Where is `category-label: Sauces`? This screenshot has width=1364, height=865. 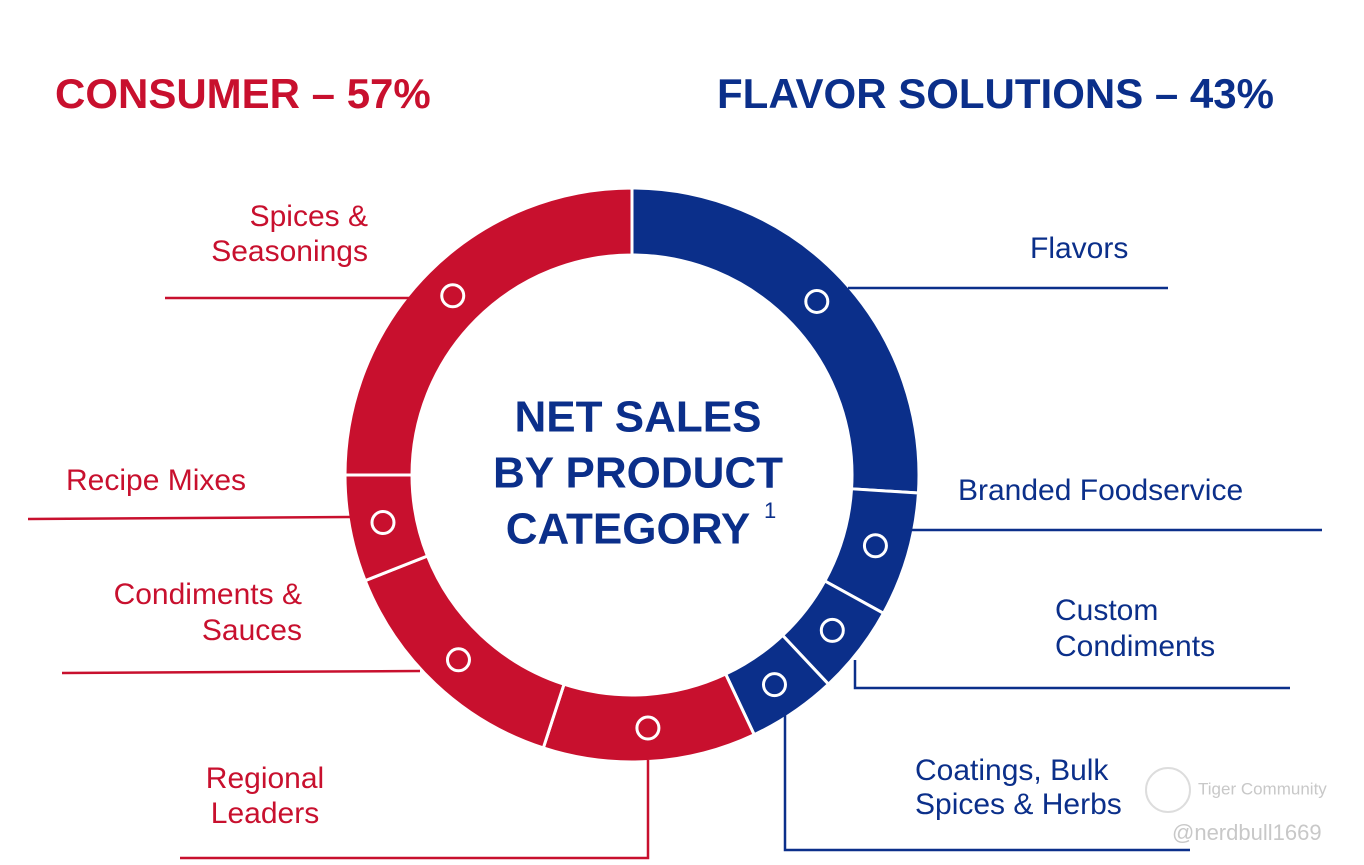 category-label: Sauces is located at coordinates (252, 630).